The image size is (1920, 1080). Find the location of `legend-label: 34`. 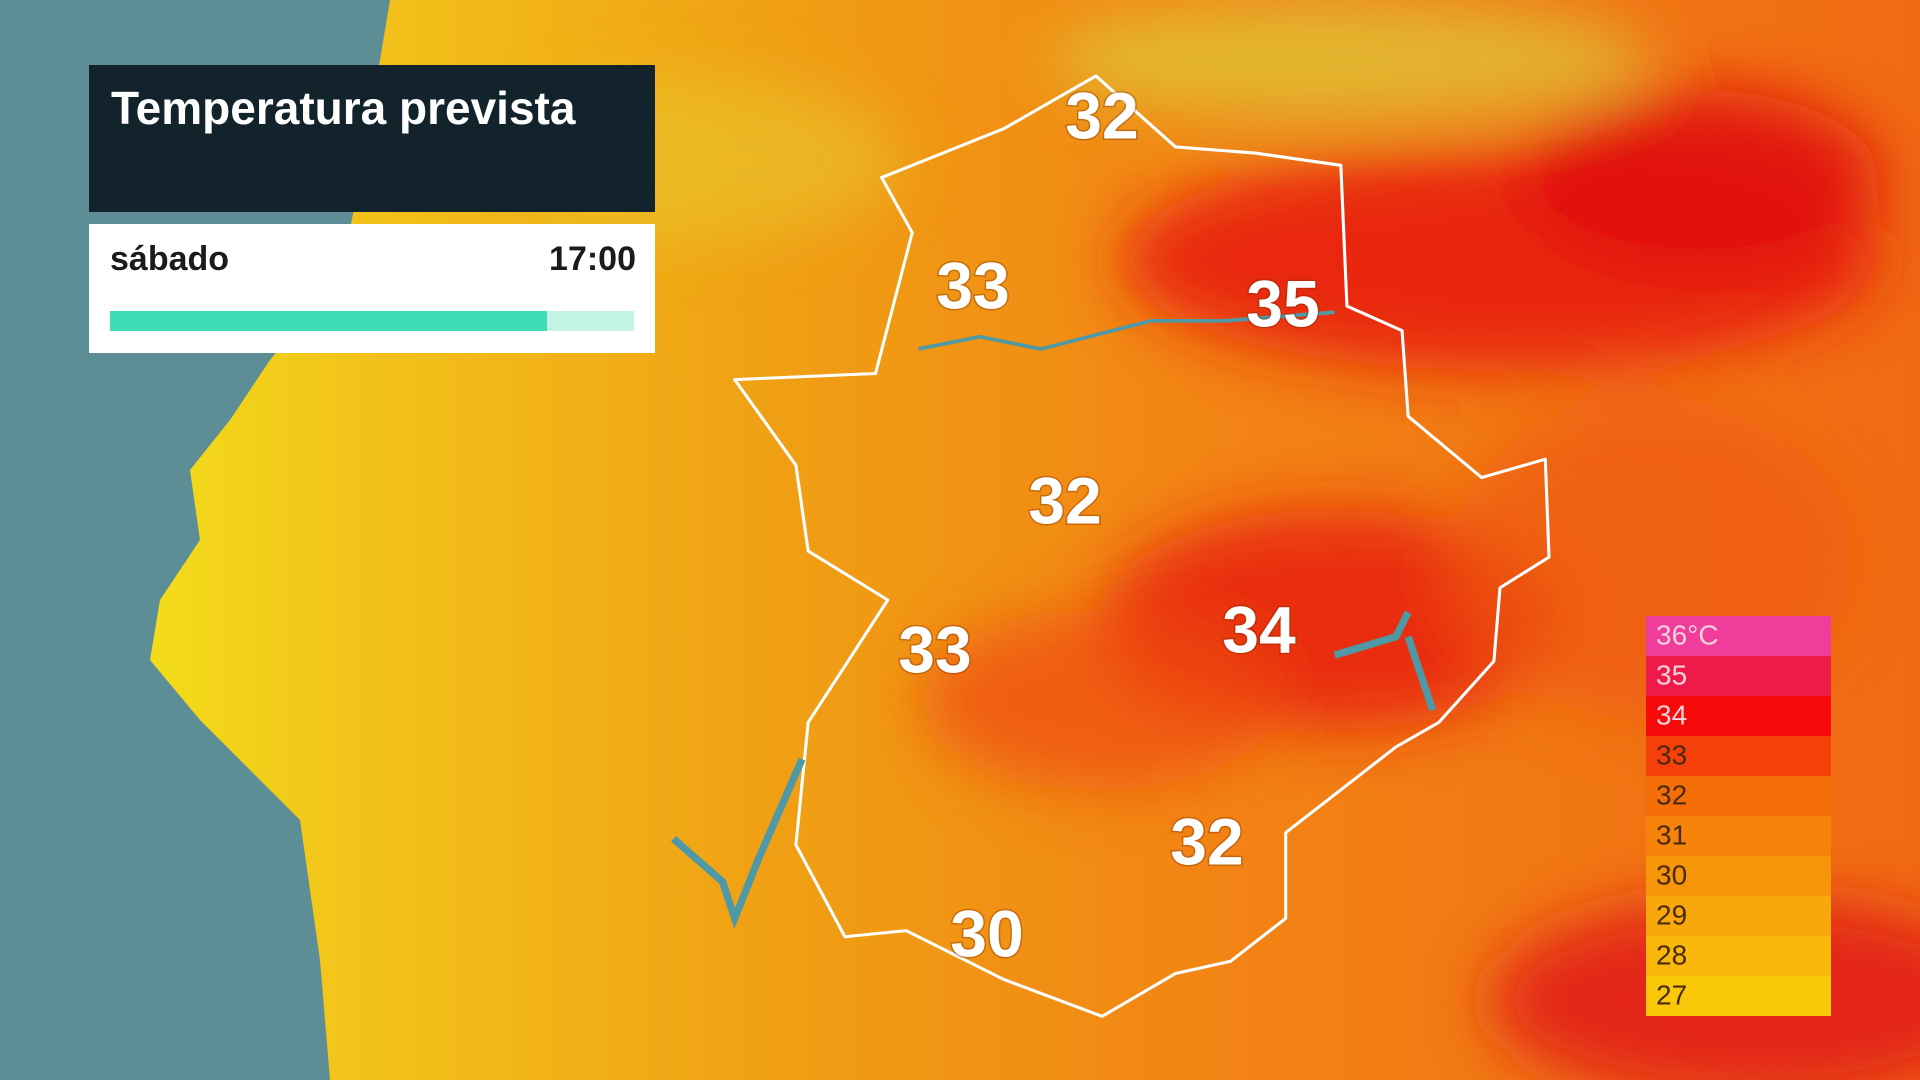

legend-label: 34 is located at coordinates (1671, 714).